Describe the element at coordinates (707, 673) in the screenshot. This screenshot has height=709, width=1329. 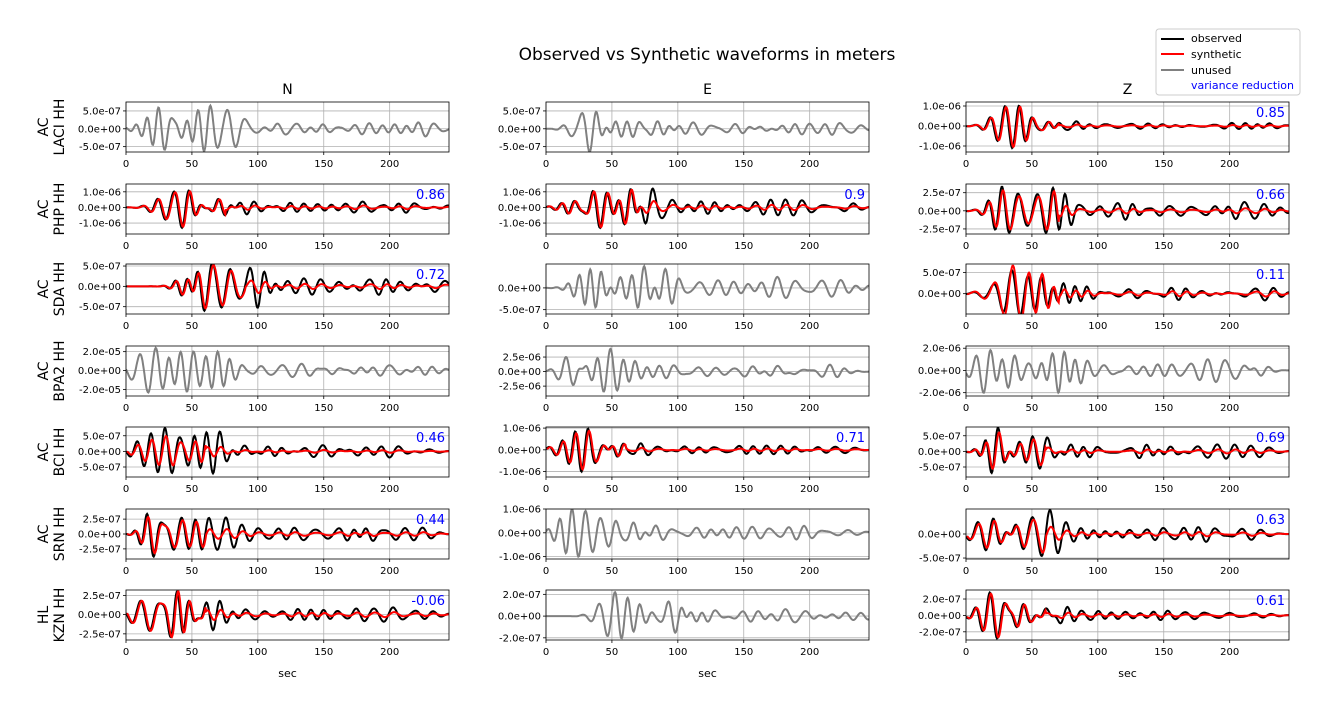
I see `x-axis-labels: sec sec sec` at that location.